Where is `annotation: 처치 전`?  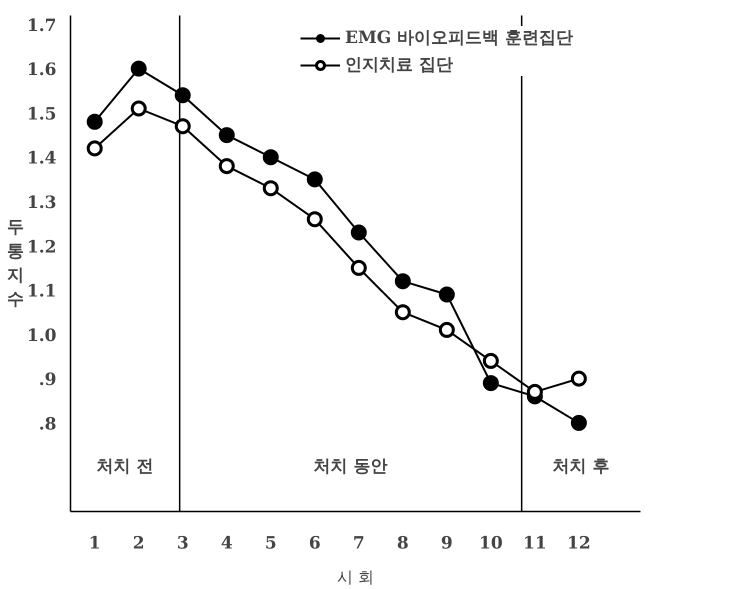
annotation: 처치 전 is located at coordinates (125, 466).